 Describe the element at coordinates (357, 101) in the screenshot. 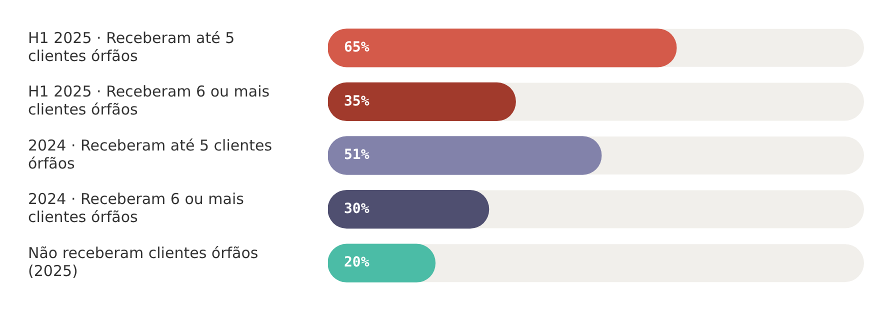

I see `data-label: 35%` at that location.